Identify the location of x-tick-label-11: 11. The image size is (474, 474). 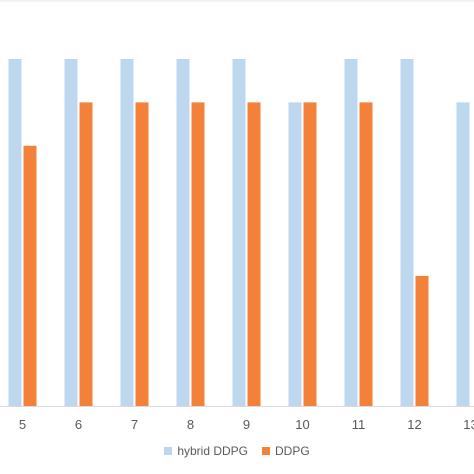
(359, 424).